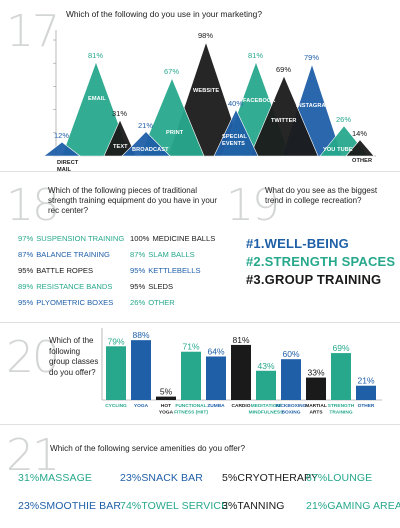 The image size is (400, 528). Describe the element at coordinates (166, 392) in the screenshot. I see `bar-value-label: 5%` at that location.